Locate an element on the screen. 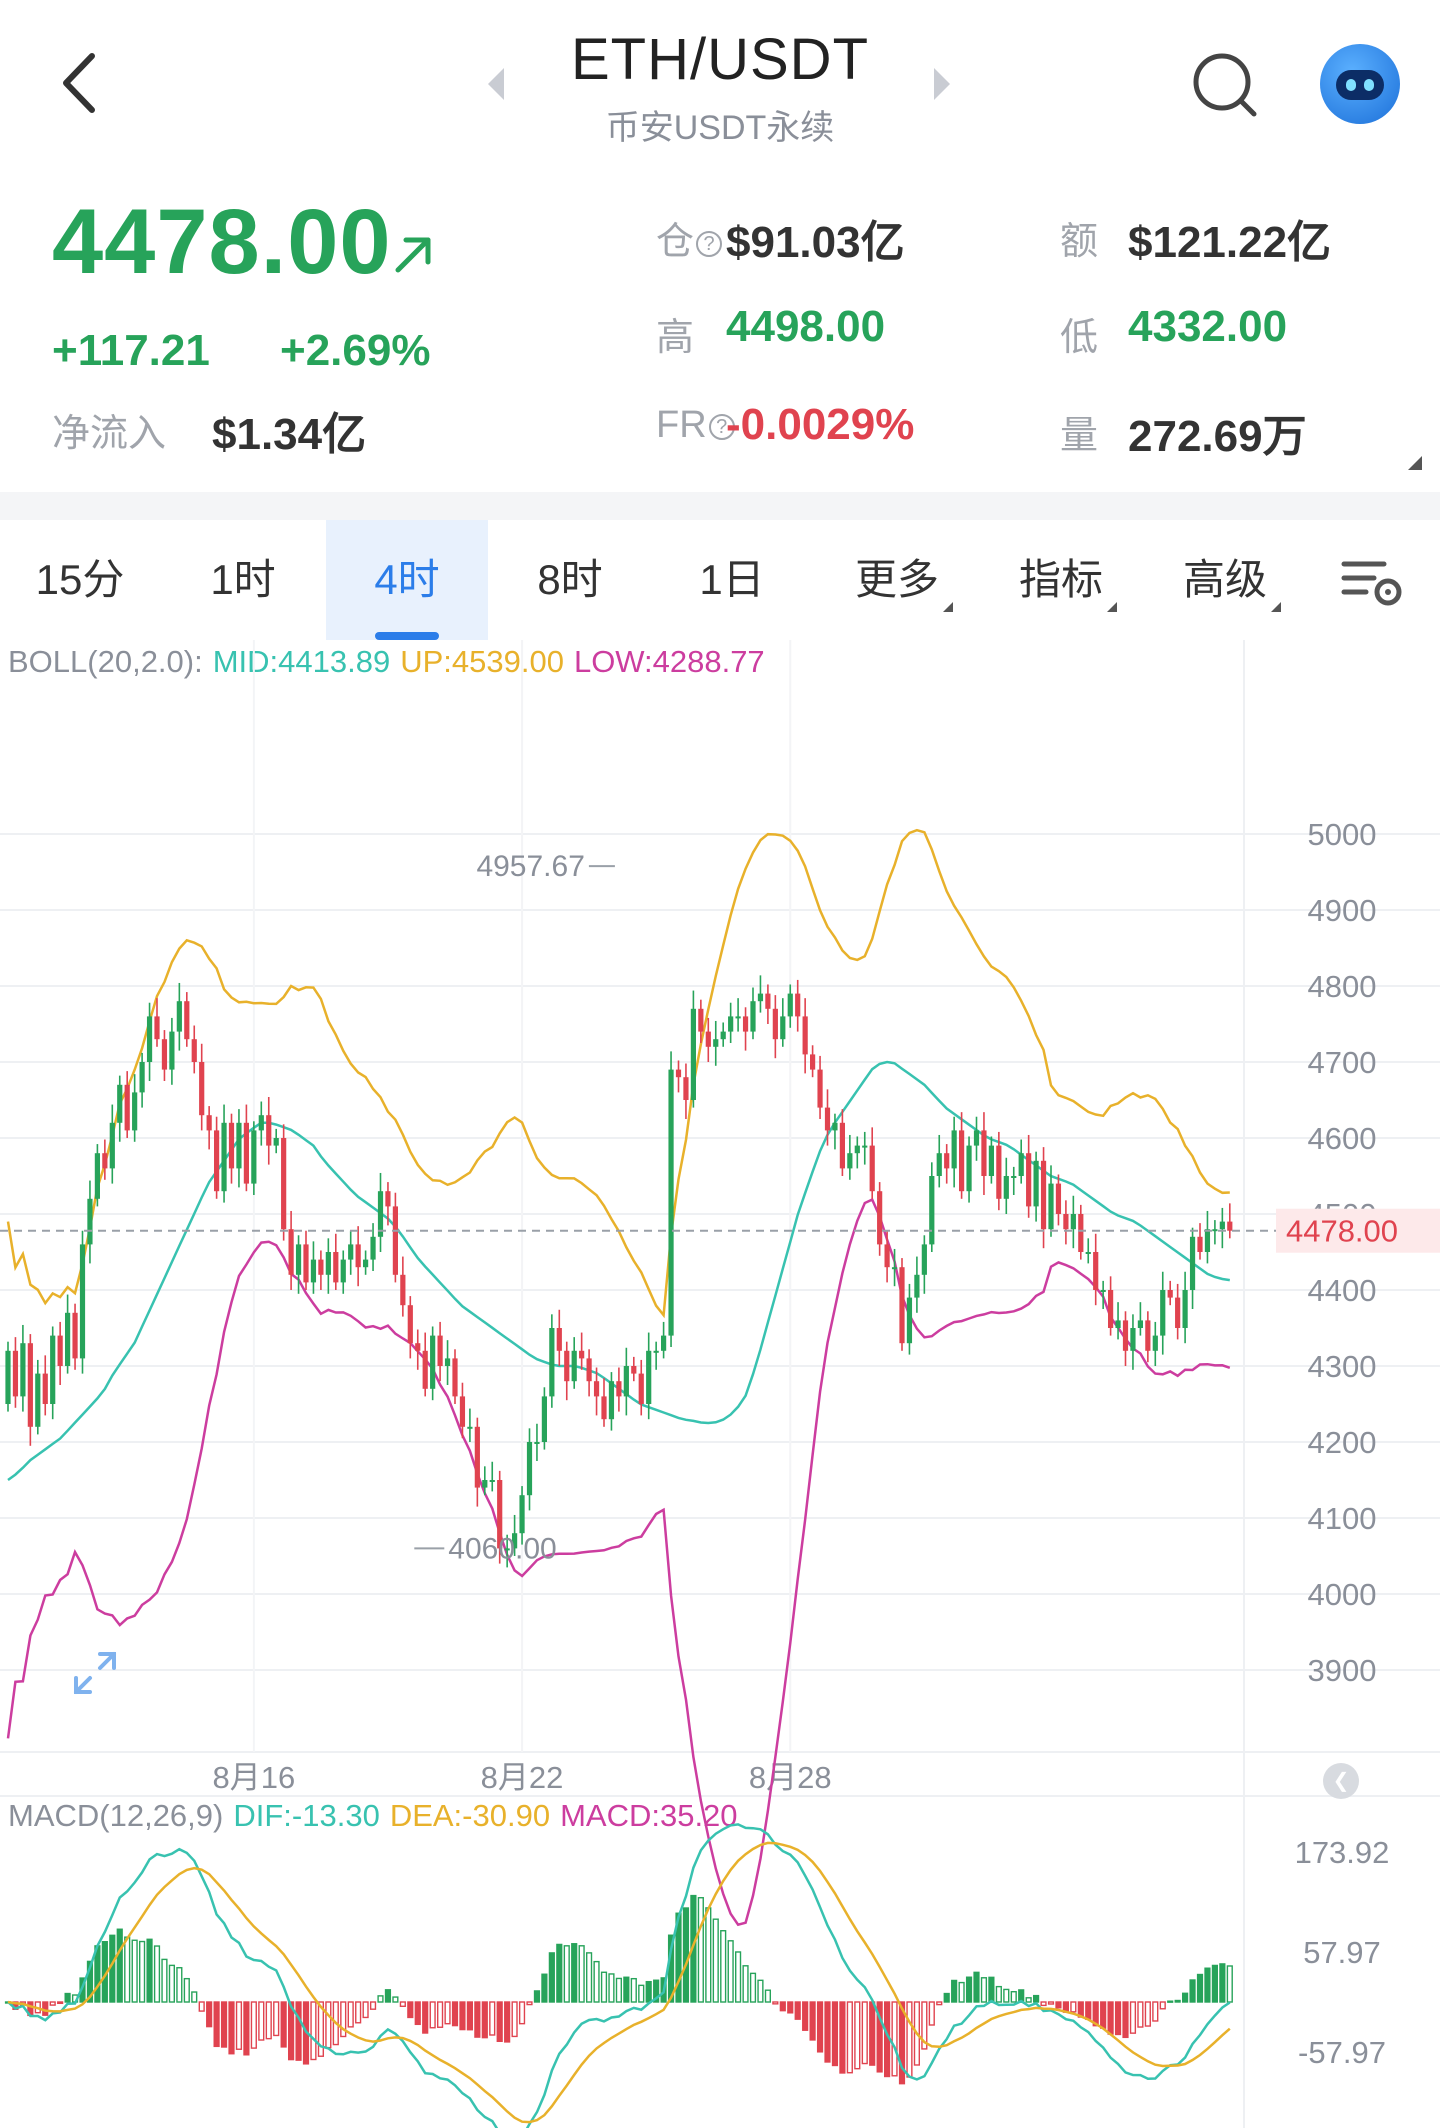 The image size is (1440, 2128). dropdown-icon is located at coordinates (1112, 607).